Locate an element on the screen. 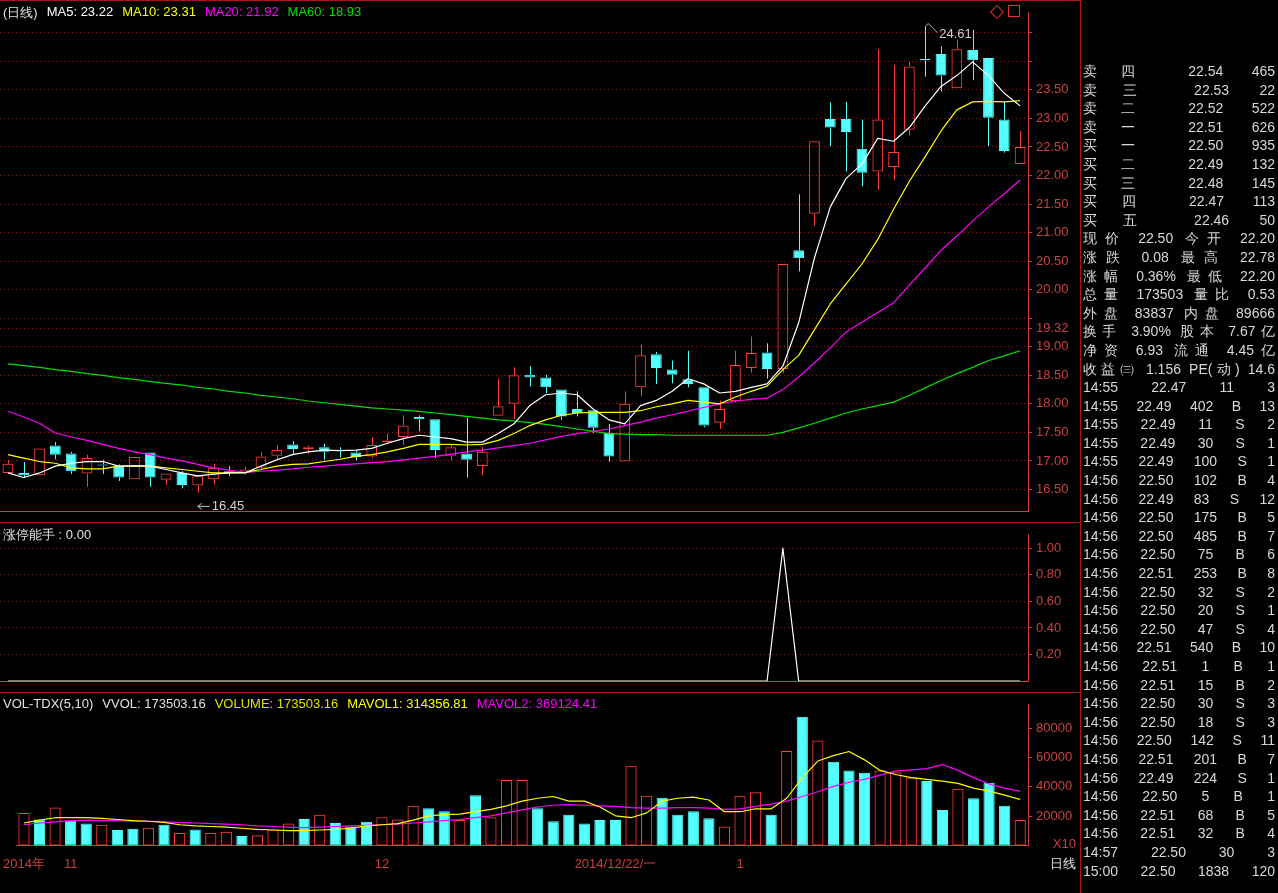 The image size is (1278, 893). text: 卖三 22.53 22 is located at coordinates (1179, 90).